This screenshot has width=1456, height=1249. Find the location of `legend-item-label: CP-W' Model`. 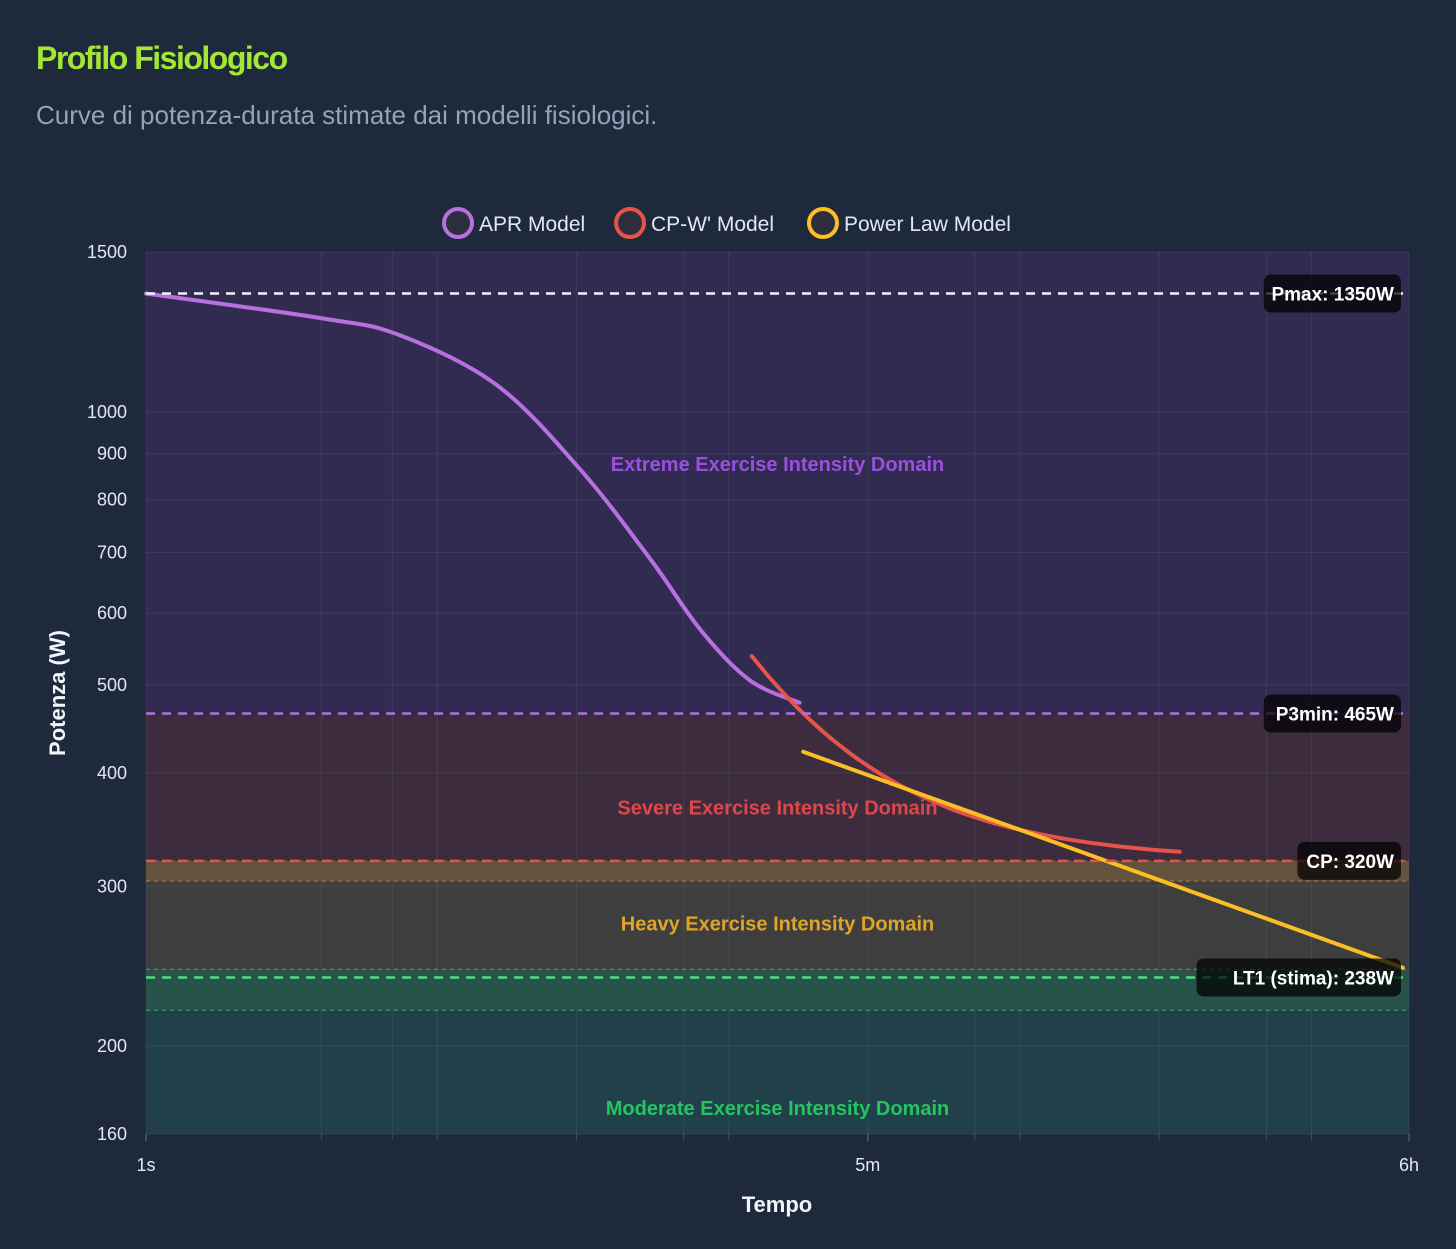

legend-item-label: CP-W' Model is located at coordinates (712, 224).